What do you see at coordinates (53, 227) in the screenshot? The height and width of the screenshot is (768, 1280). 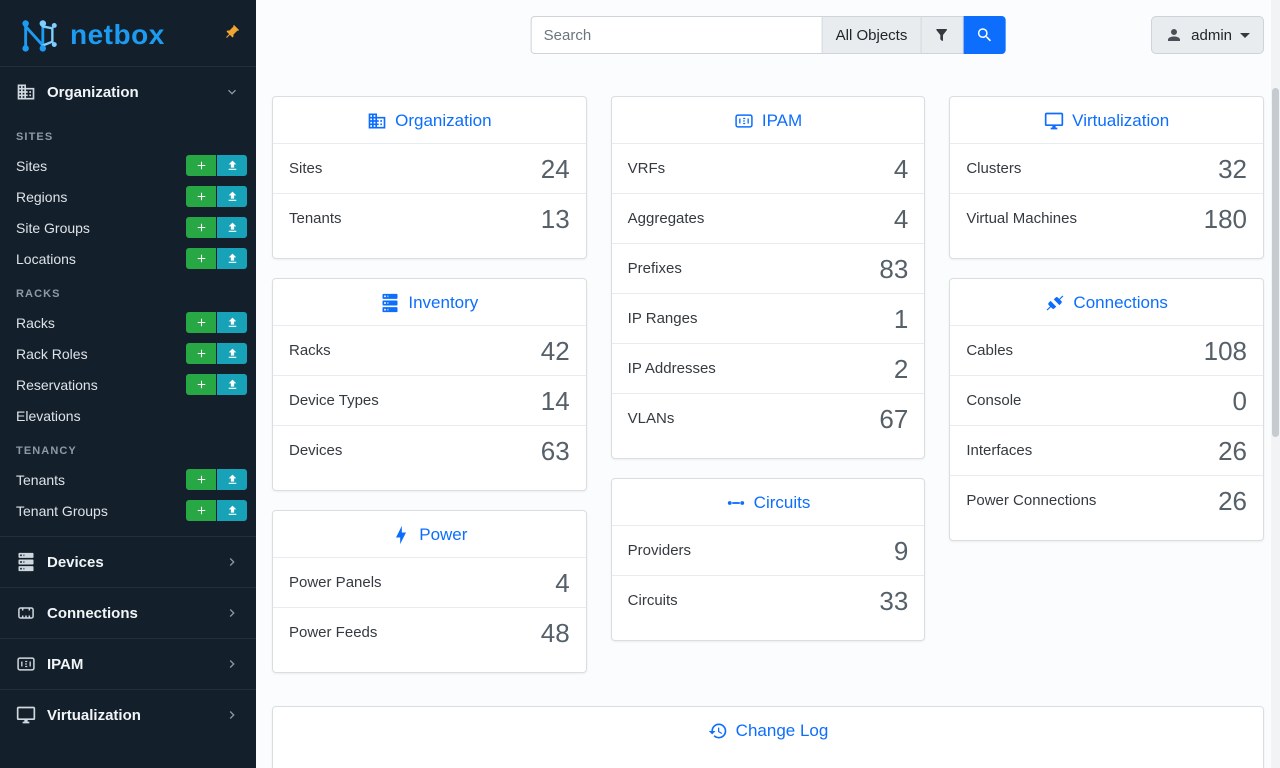 I see `sidebar-item-label: Site Groups` at bounding box center [53, 227].